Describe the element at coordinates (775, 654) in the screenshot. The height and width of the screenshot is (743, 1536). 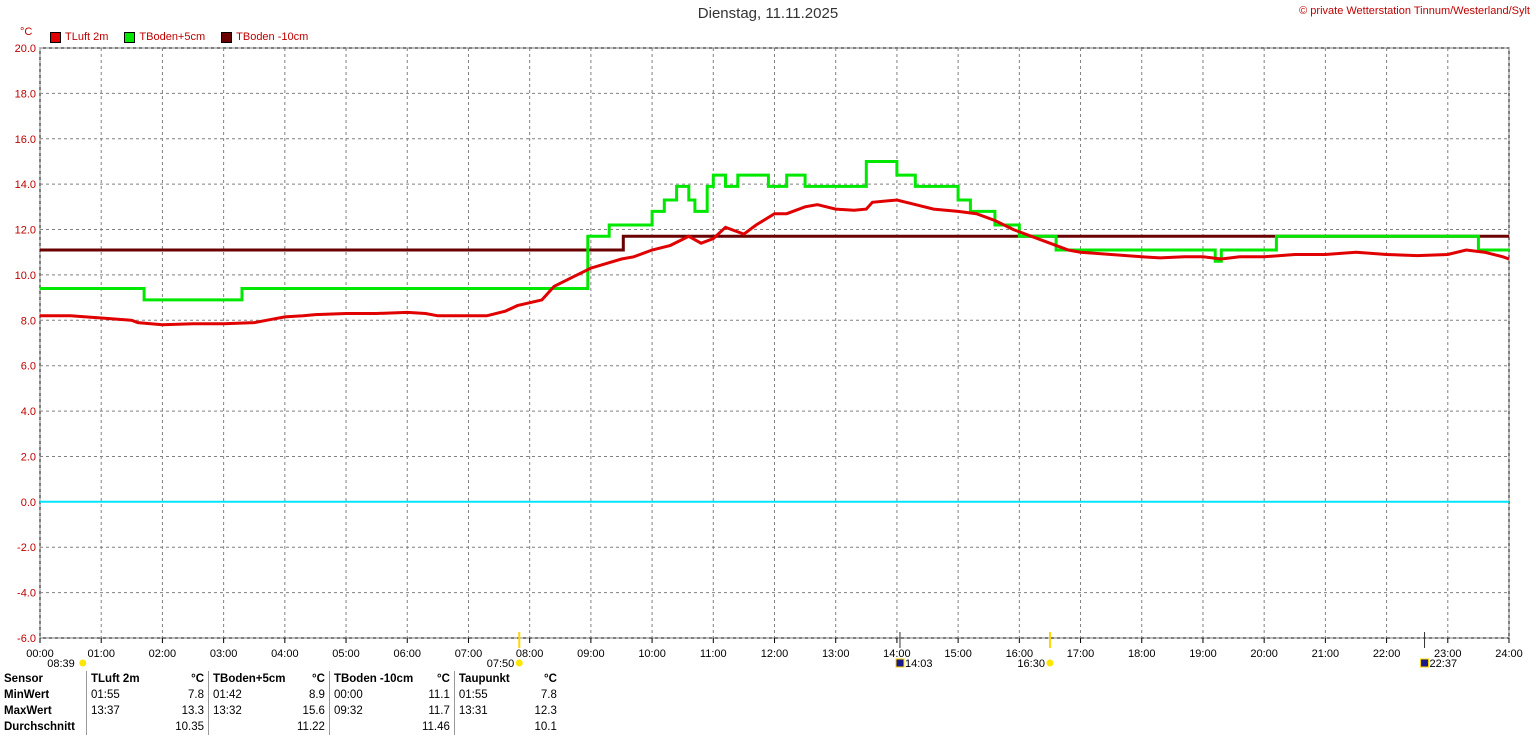
I see `x-tick-label: 12:00` at that location.